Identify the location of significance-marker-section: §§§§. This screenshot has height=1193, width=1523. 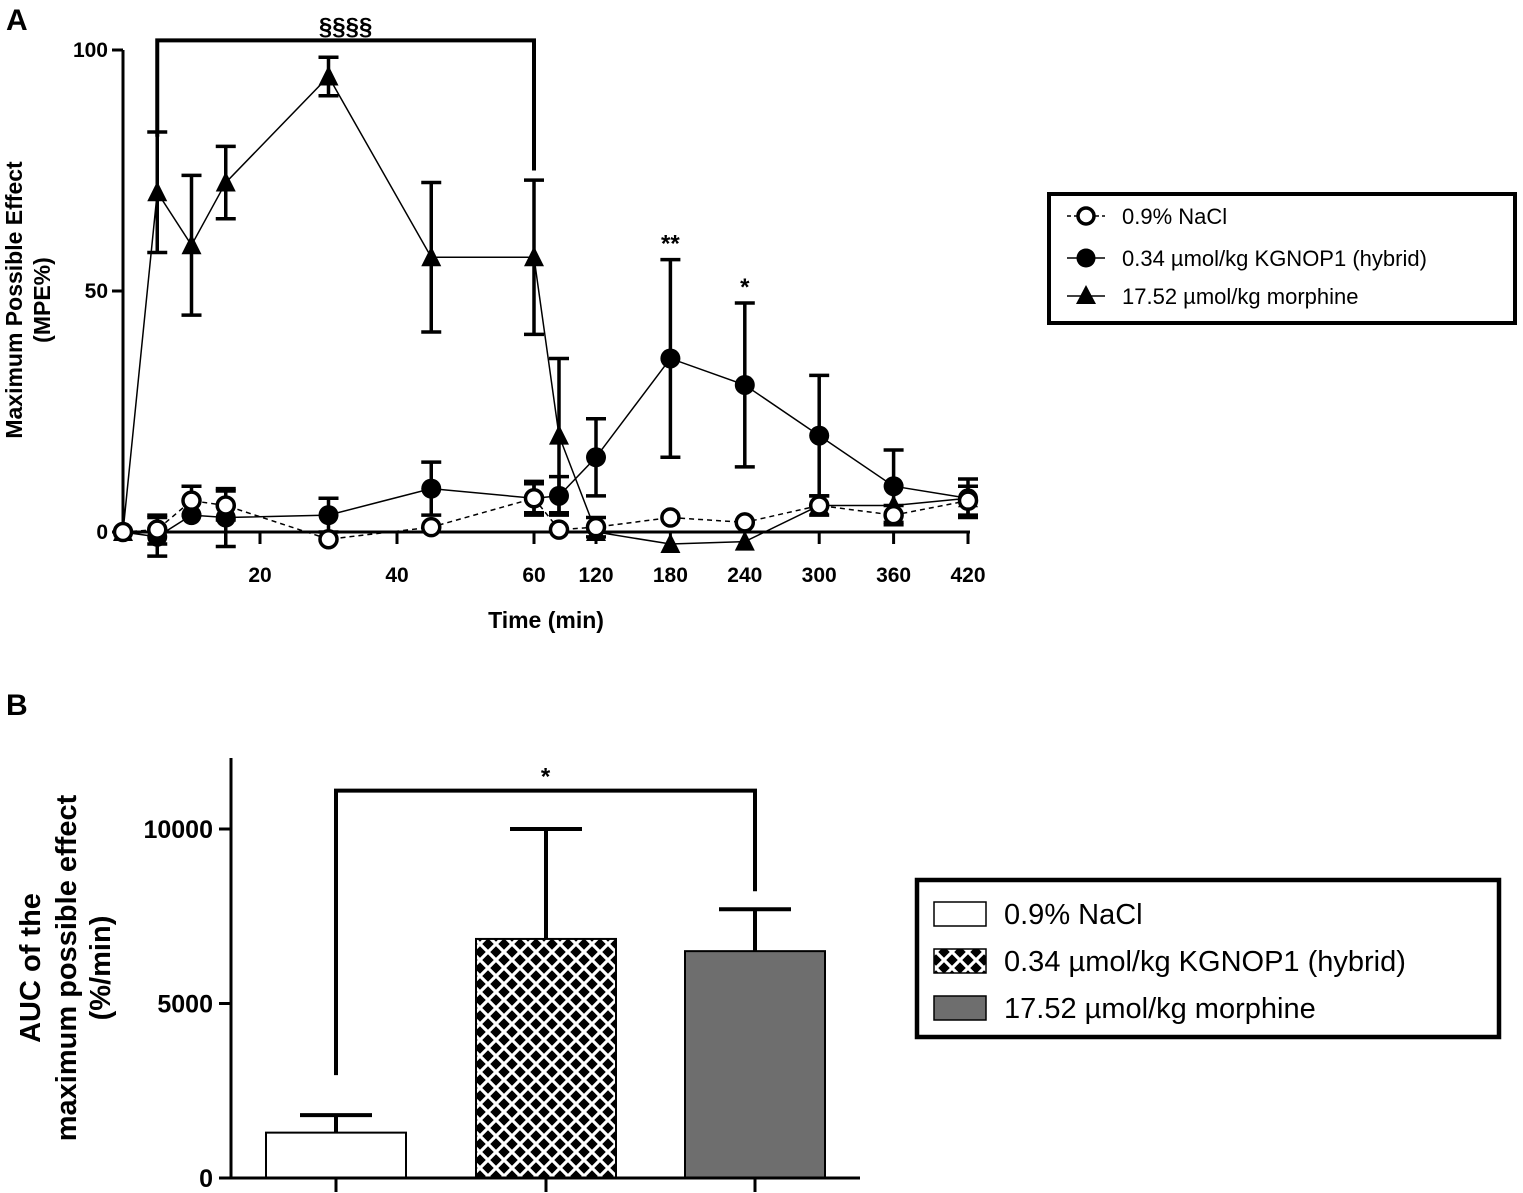
(345, 26).